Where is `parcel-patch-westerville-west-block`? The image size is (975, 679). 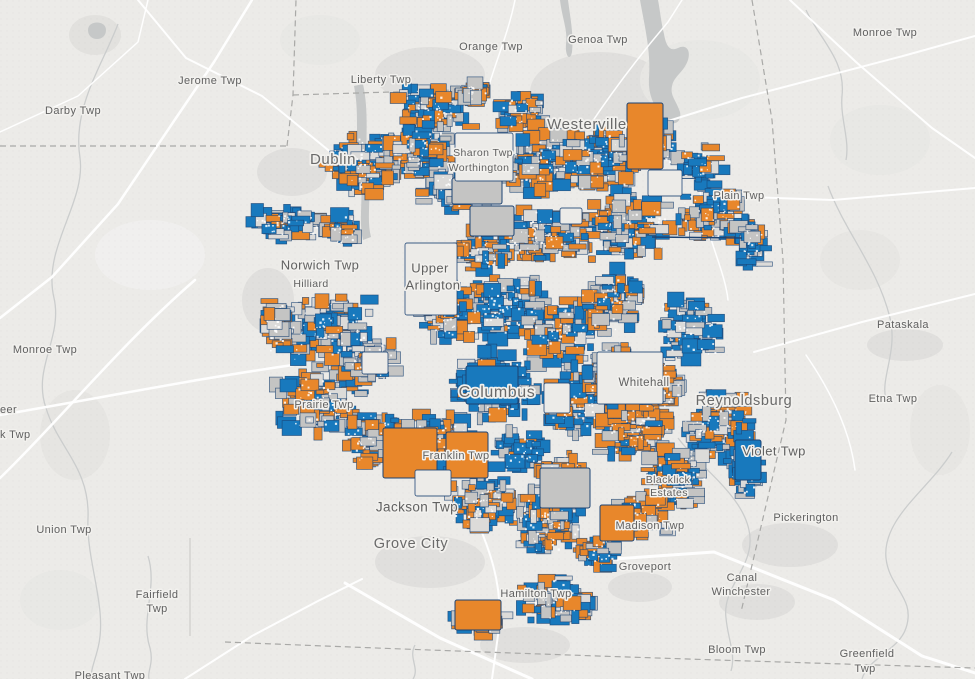 parcel-patch-westerville-west-block is located at coordinates (645, 136).